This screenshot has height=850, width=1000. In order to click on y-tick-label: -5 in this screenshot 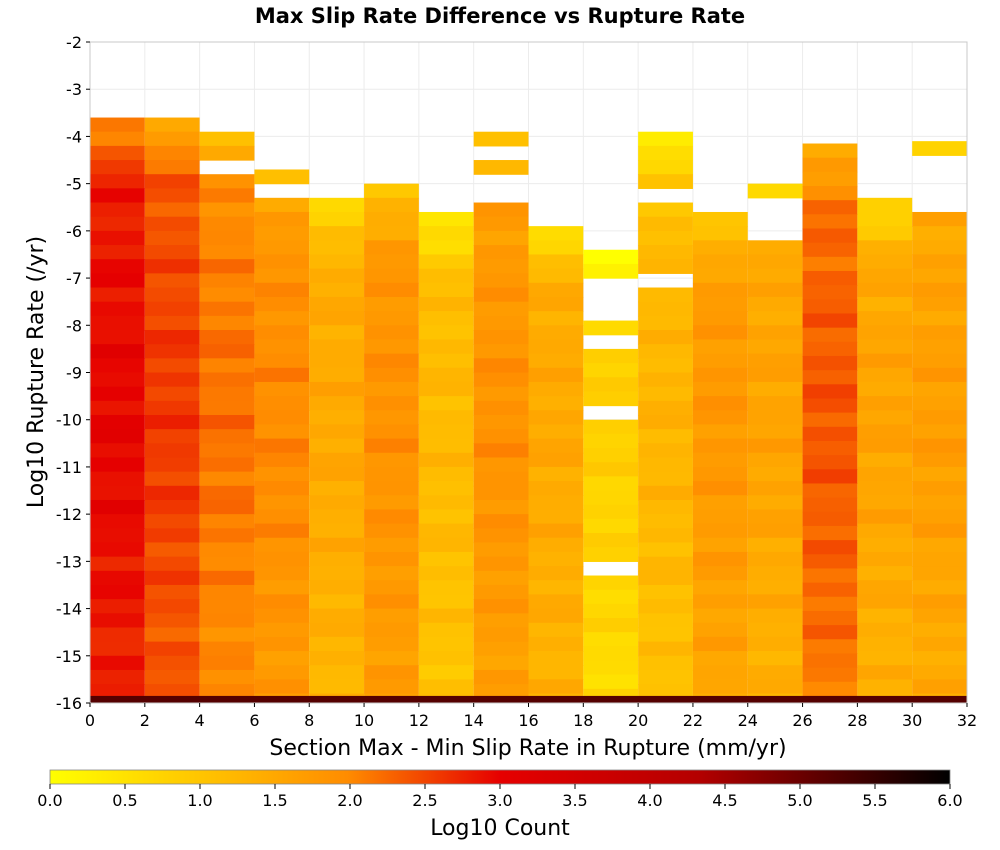, I will do `click(74, 184)`.